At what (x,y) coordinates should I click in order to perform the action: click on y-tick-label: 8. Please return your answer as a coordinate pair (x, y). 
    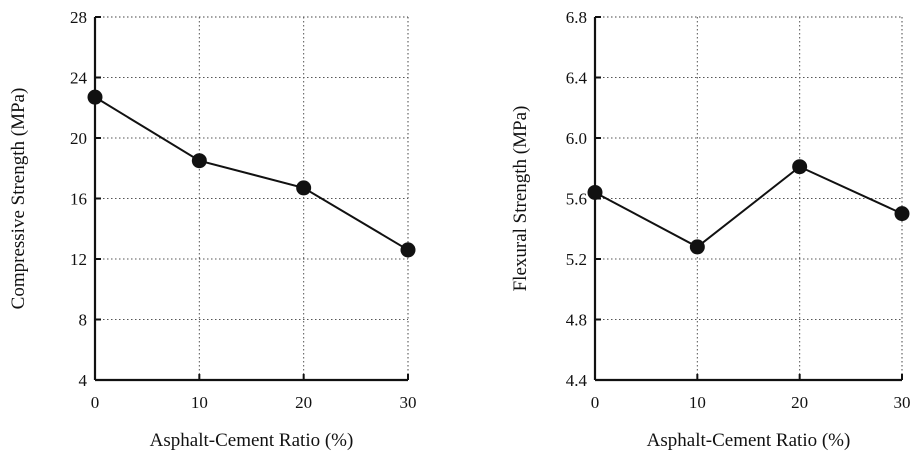
    Looking at the image, I should click on (83, 320).